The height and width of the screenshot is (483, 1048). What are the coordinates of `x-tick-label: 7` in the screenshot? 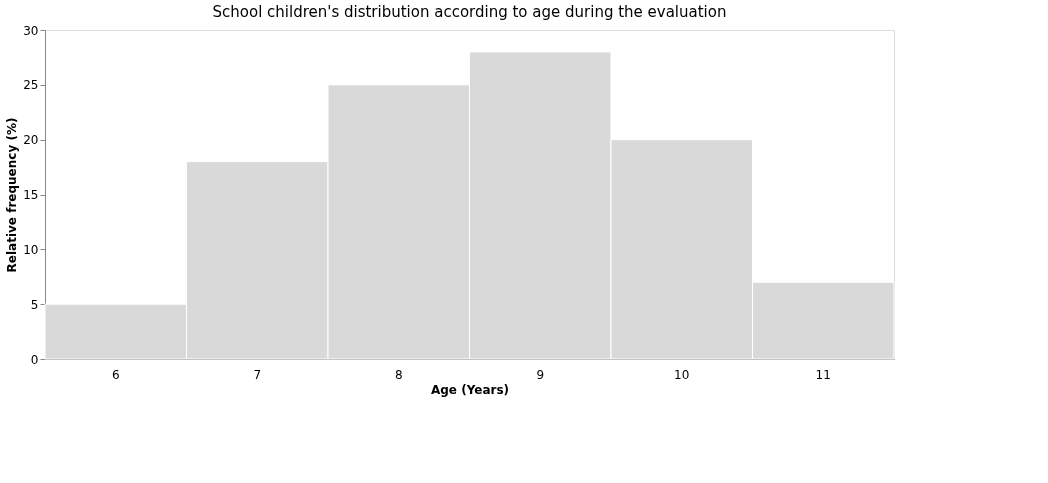 It's located at (257, 374).